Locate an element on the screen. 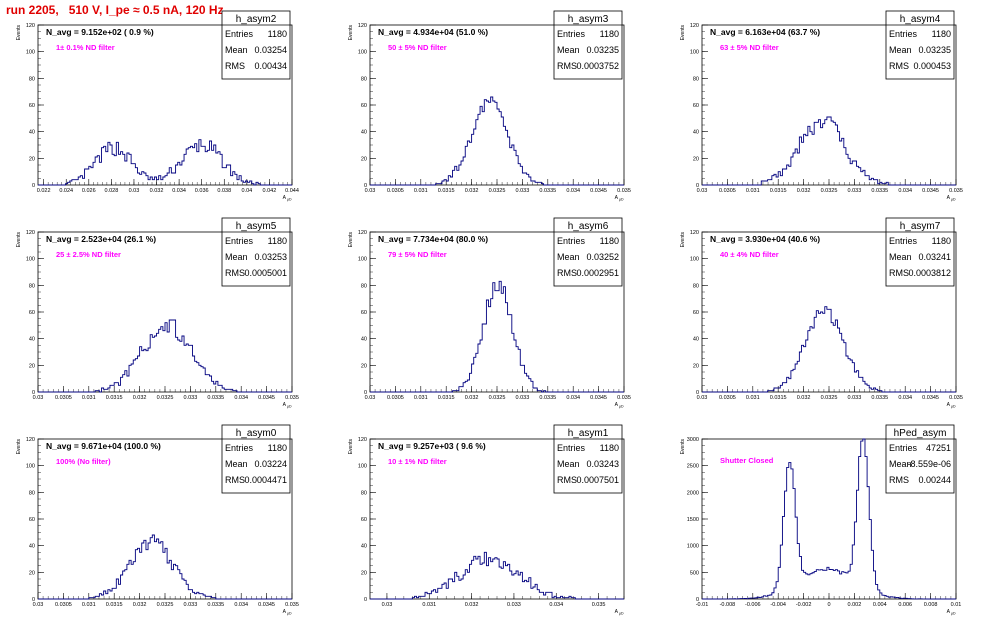  n-avg-box is located at coordinates (115, 446).